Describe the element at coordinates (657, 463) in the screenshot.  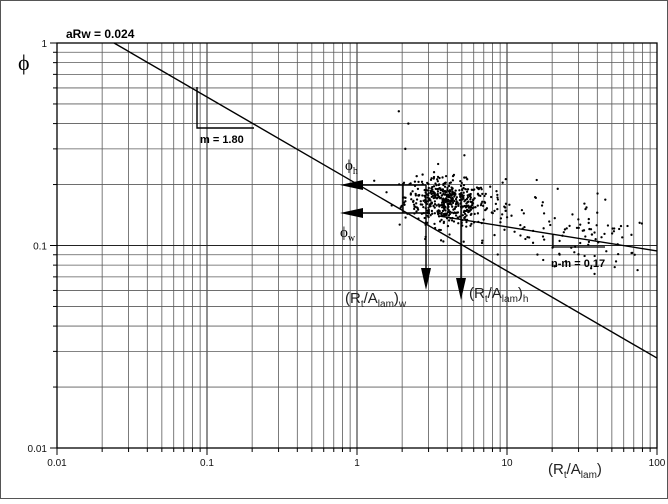
I see `x-tick-label: 100` at that location.